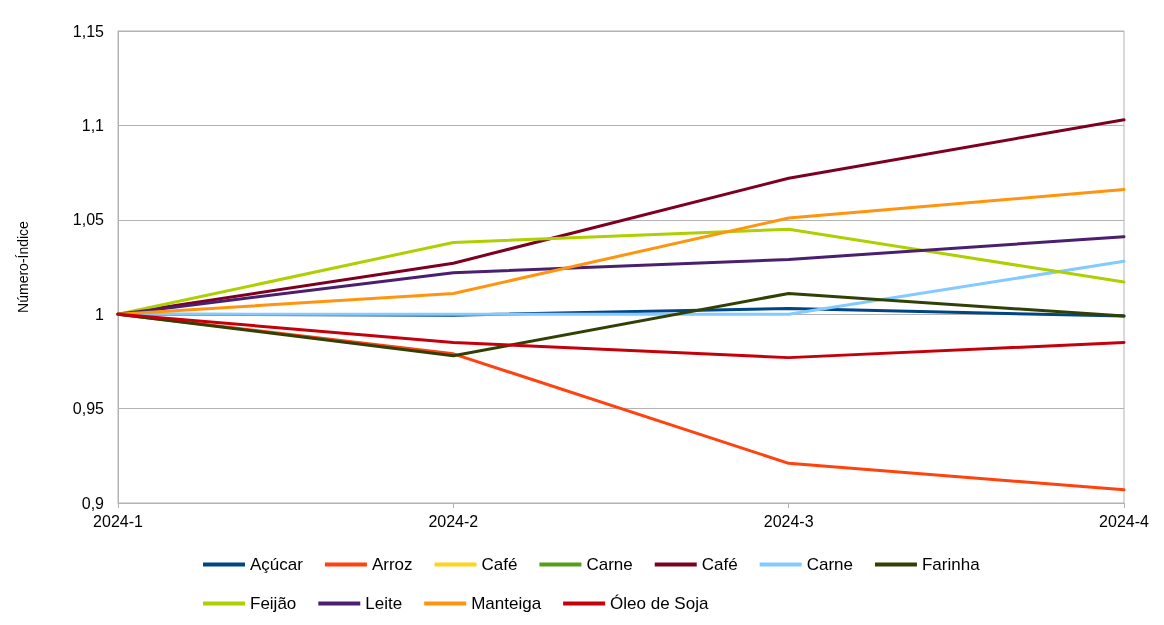  Describe the element at coordinates (788, 521) in the screenshot. I see `x-tick-label: 2024-3` at that location.